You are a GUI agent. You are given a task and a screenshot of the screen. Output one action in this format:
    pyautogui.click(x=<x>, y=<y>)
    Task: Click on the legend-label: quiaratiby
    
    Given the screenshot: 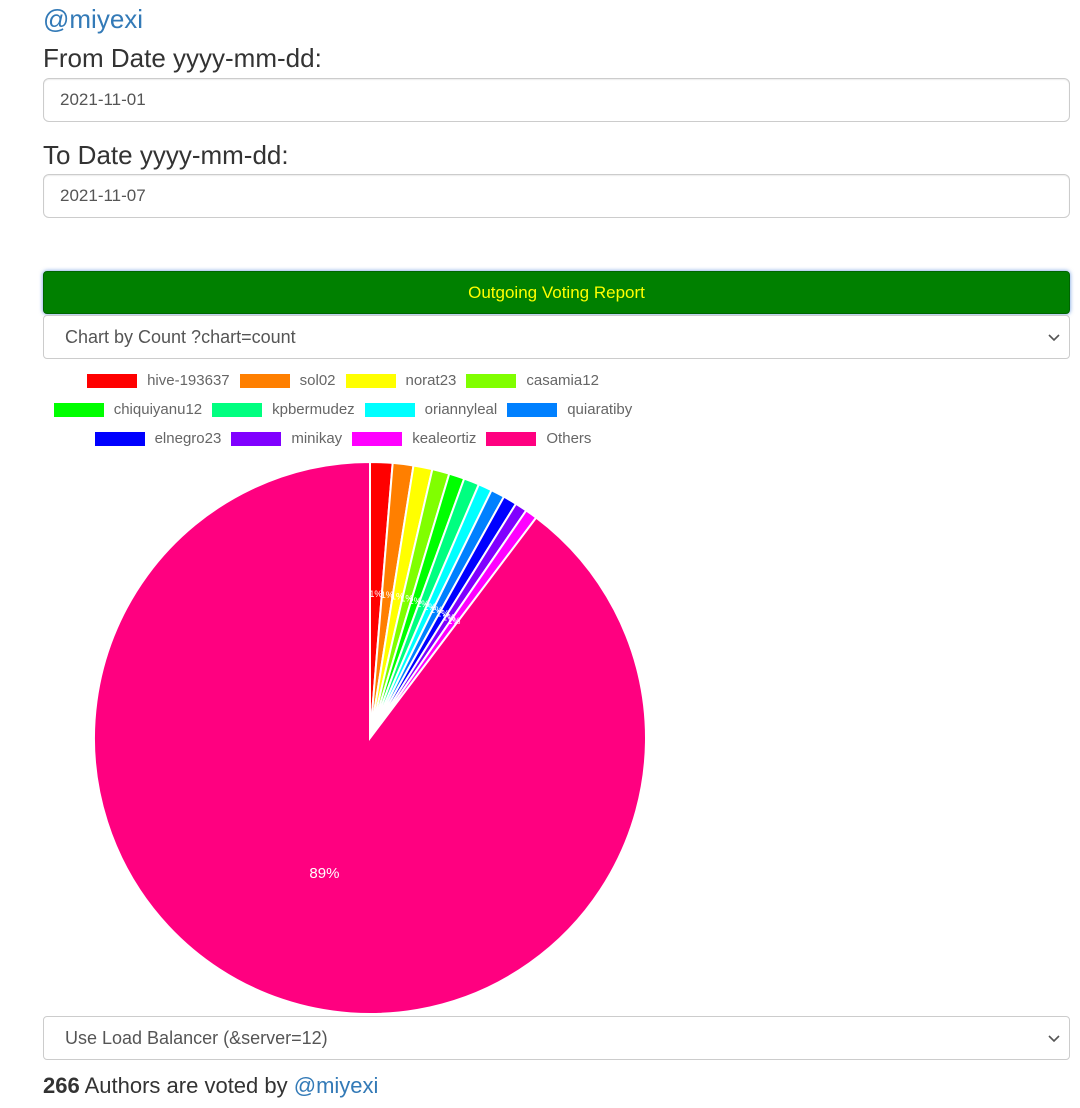 What is the action you would take?
    pyautogui.click(x=600, y=409)
    